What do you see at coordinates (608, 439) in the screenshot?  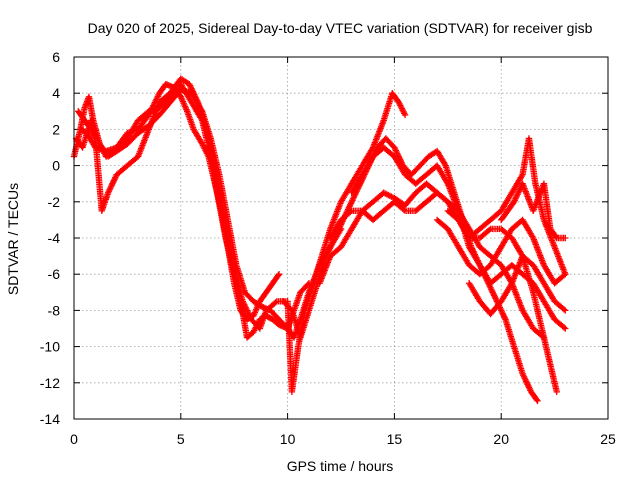 I see `x-tick-label: 25` at bounding box center [608, 439].